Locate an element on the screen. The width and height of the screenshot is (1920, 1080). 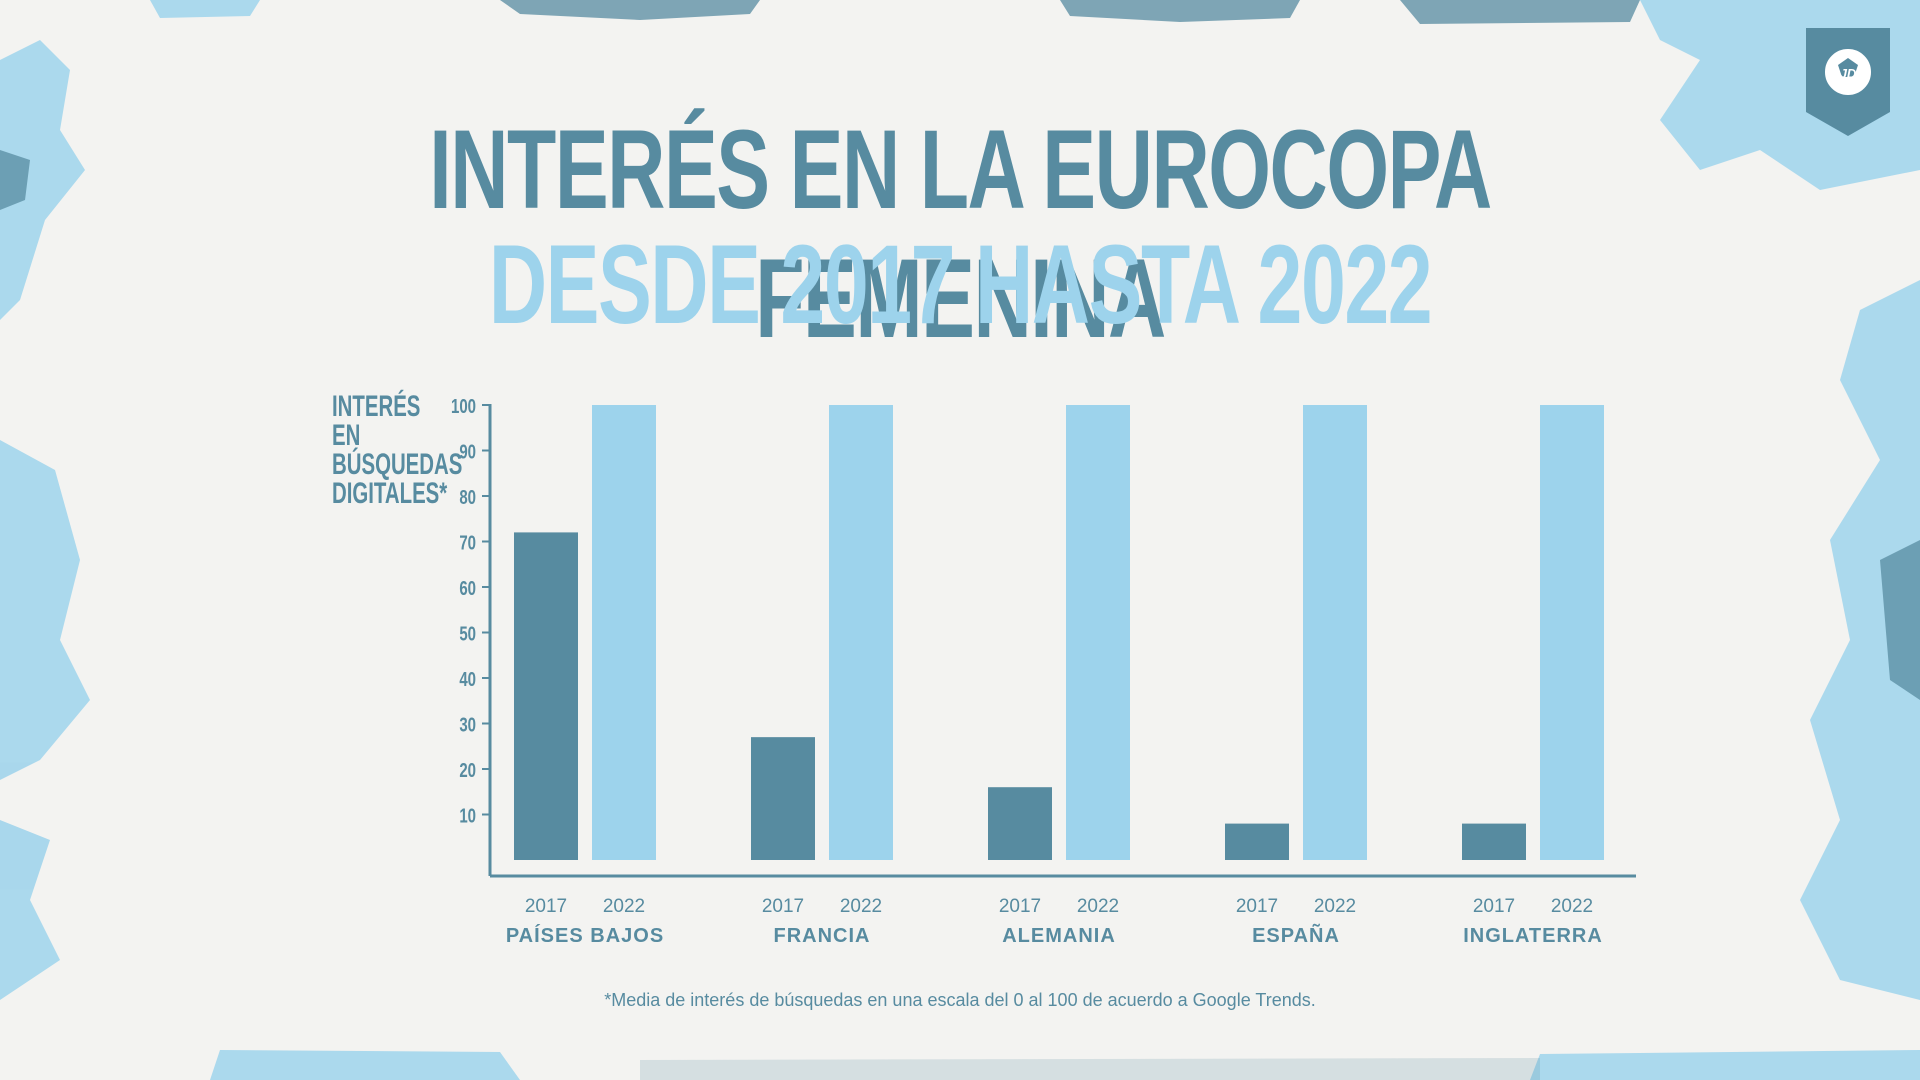
category-label: ESPAÑA is located at coordinates (1296, 935).